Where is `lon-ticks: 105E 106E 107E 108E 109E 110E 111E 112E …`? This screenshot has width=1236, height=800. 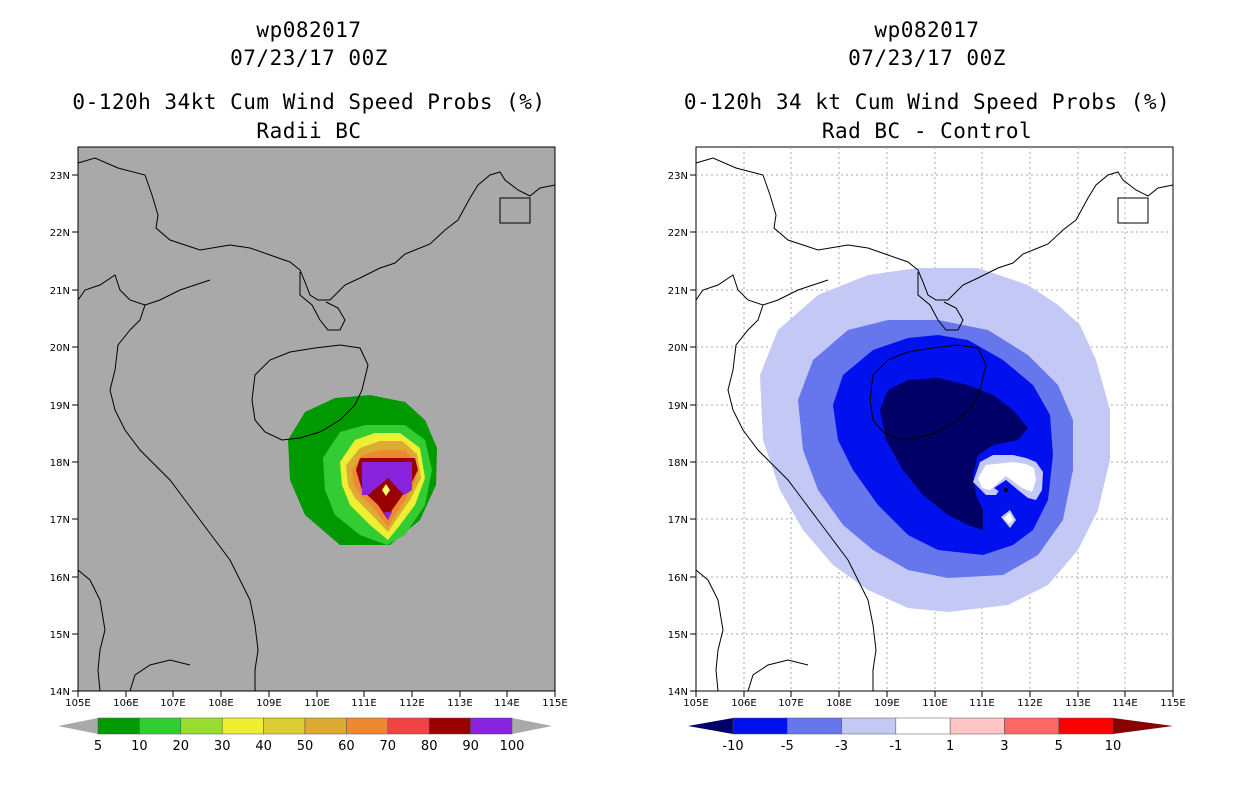
lon-ticks: 105E 106E 107E 108E 109E 110E 111E 112E … is located at coordinates (934, 700).